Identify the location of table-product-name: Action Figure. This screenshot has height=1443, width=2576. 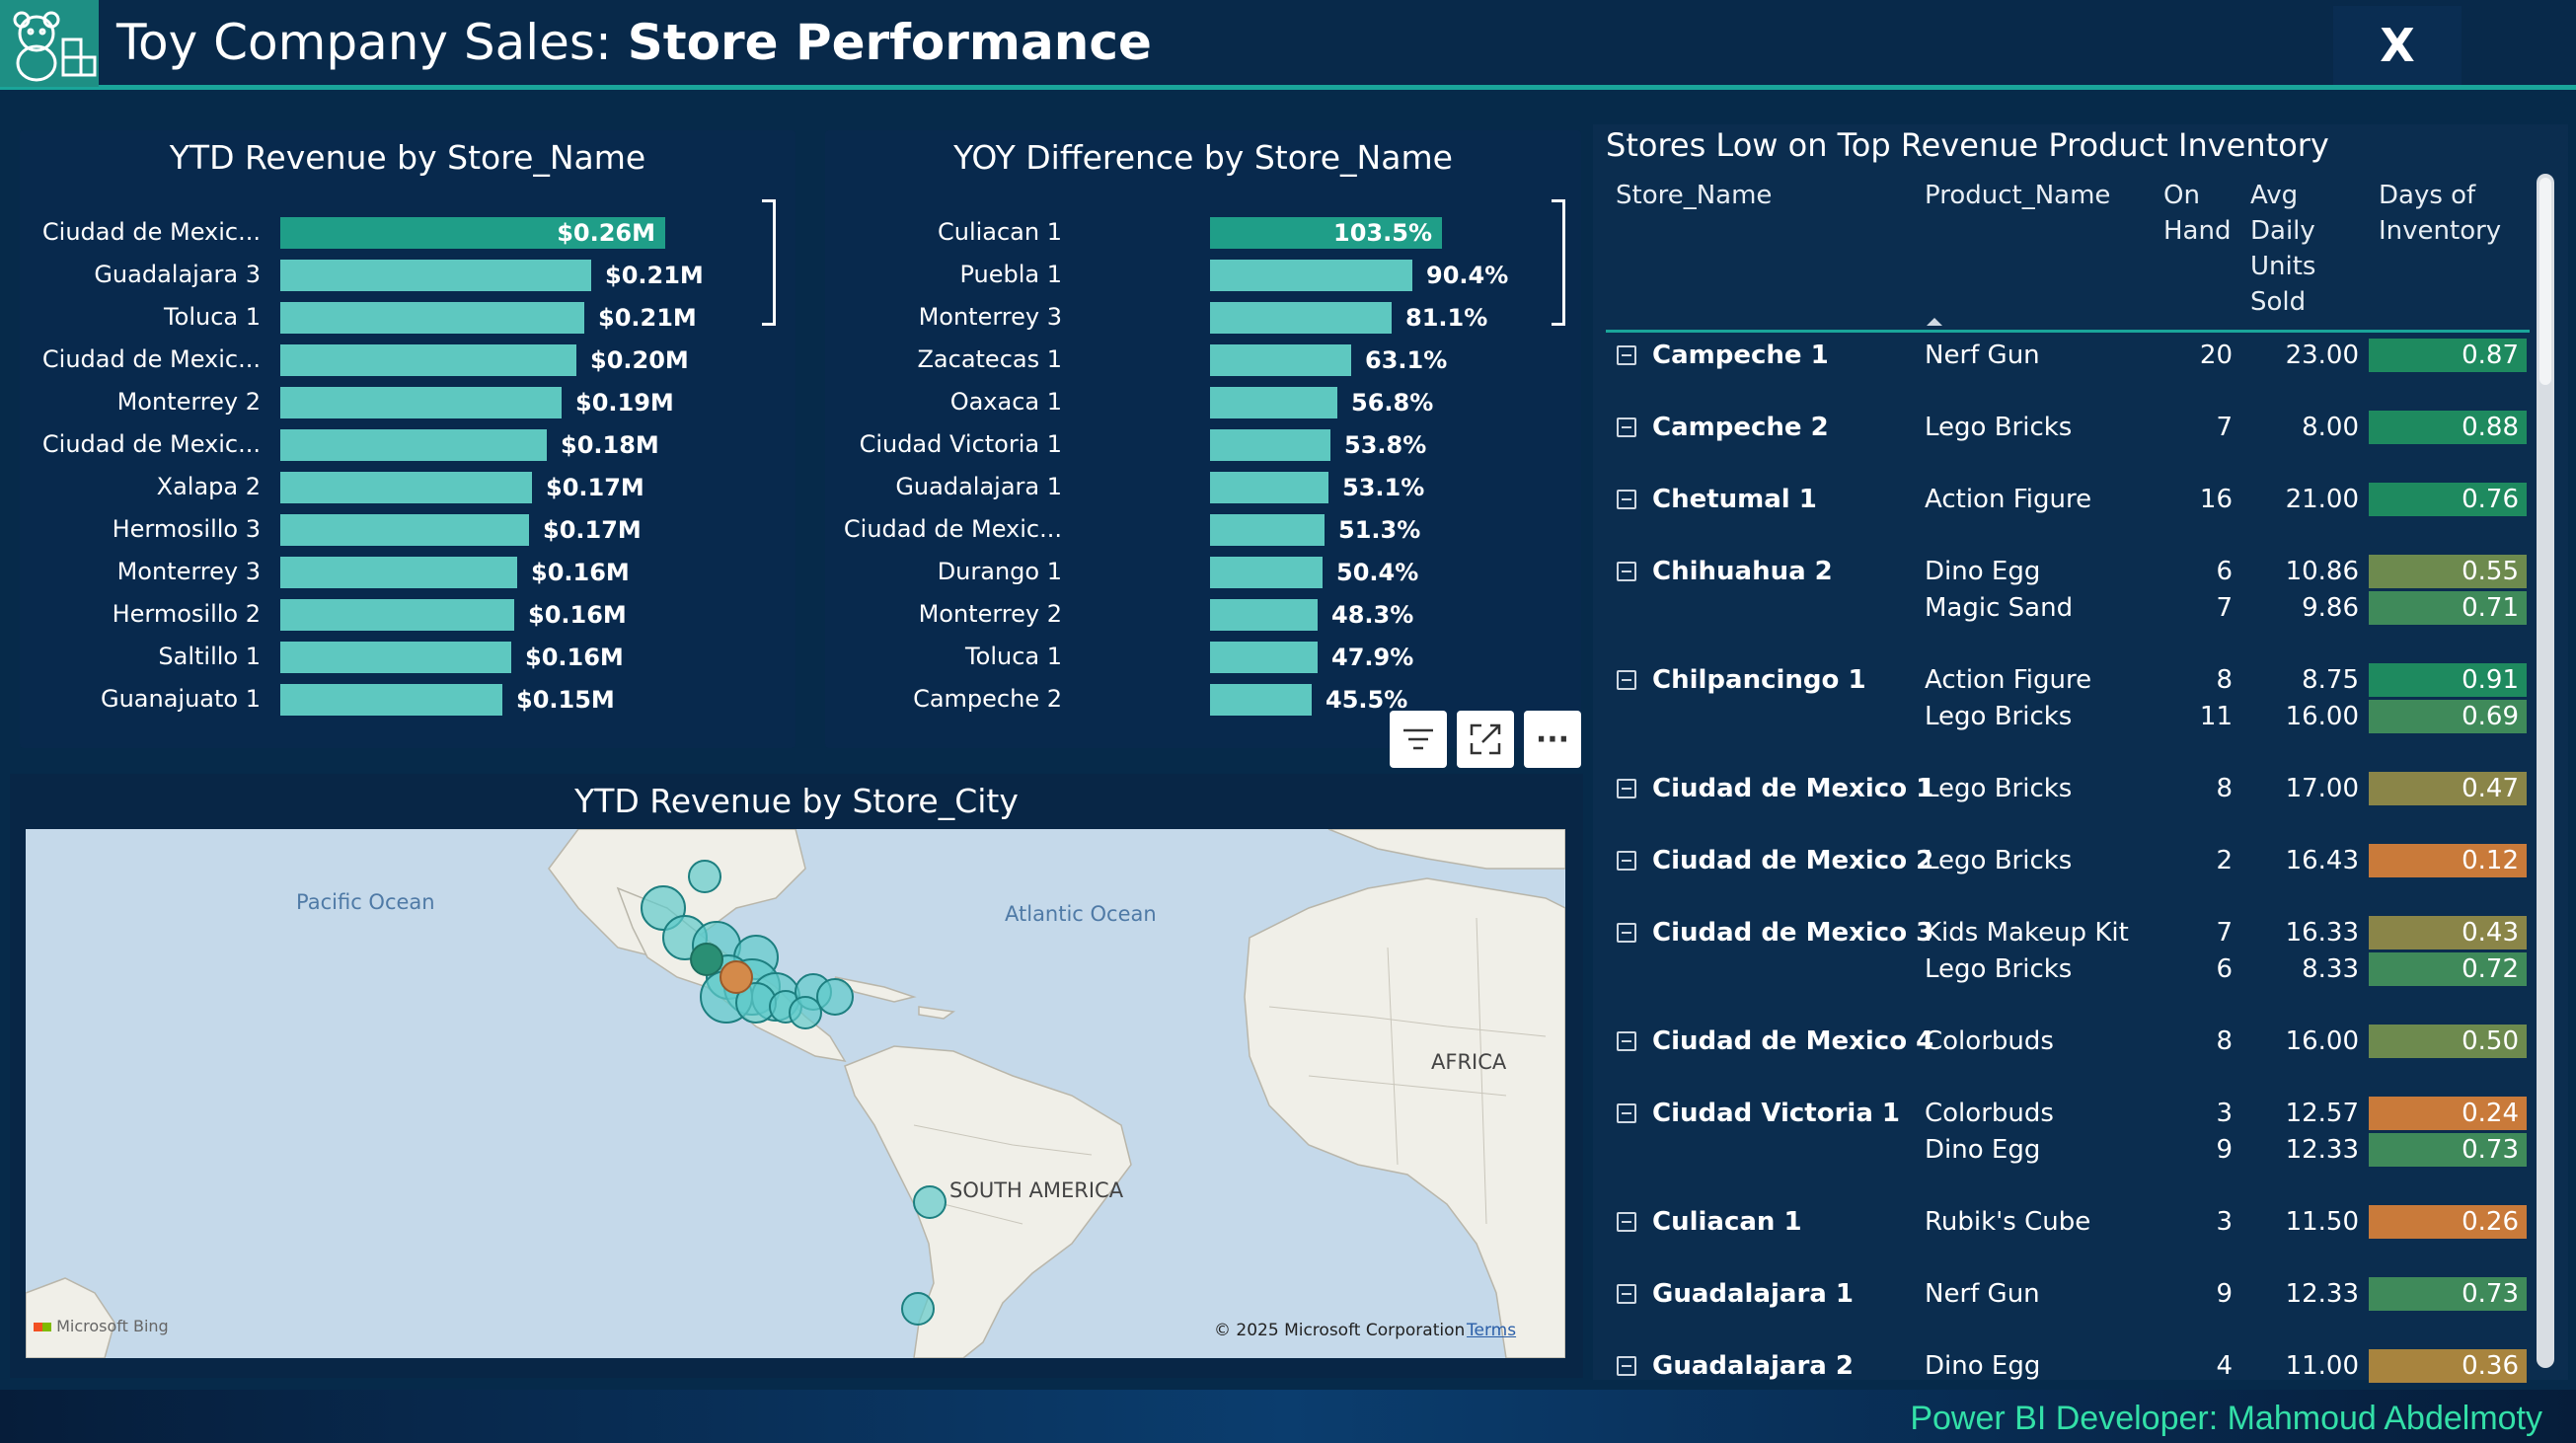
(2008, 500).